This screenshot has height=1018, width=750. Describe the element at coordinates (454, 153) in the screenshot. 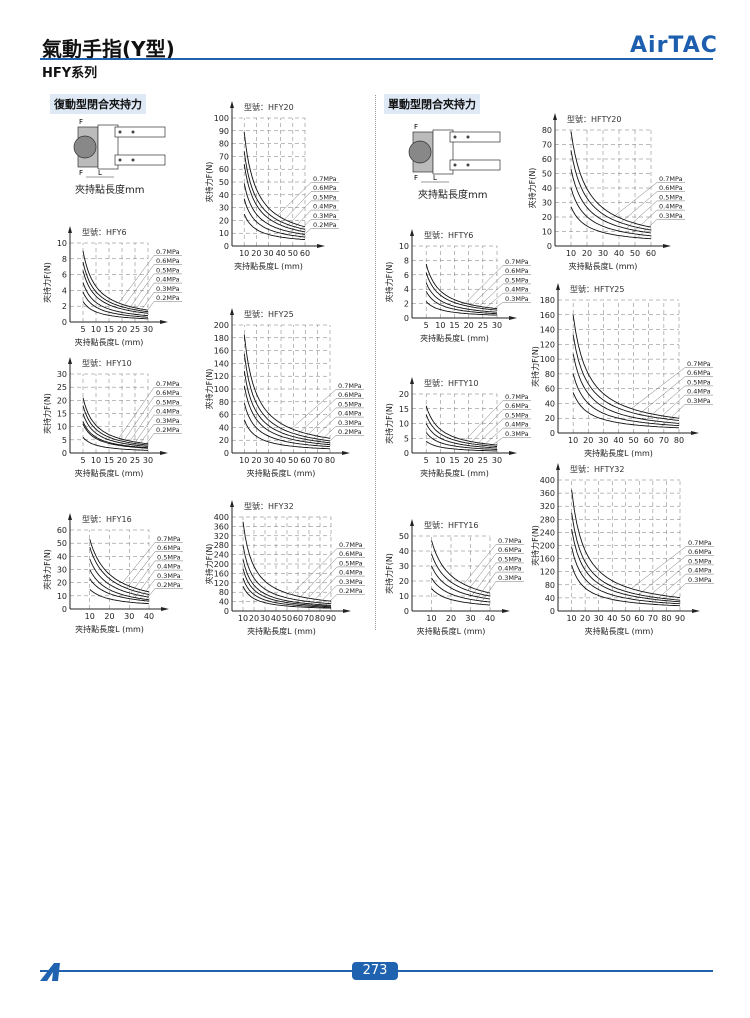

I see `gripper-diagram-single: F F L` at that location.